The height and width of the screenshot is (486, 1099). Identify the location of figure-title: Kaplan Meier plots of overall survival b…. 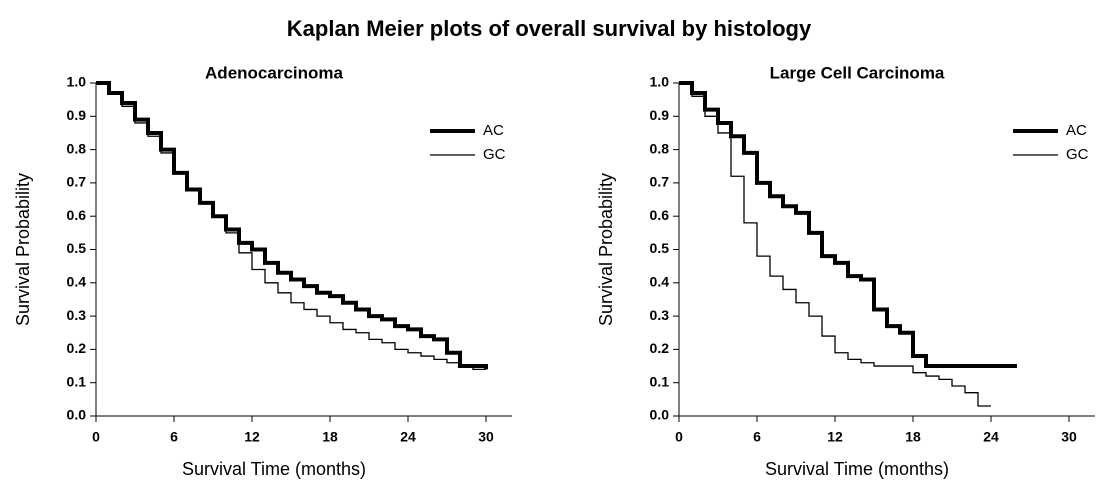
(549, 28).